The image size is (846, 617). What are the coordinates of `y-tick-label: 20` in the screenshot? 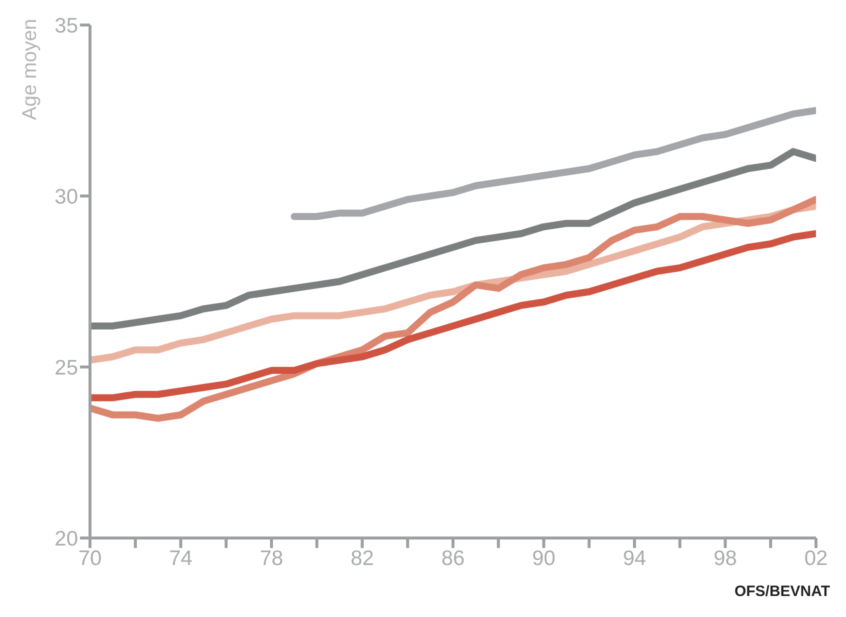 It's located at (66, 538).